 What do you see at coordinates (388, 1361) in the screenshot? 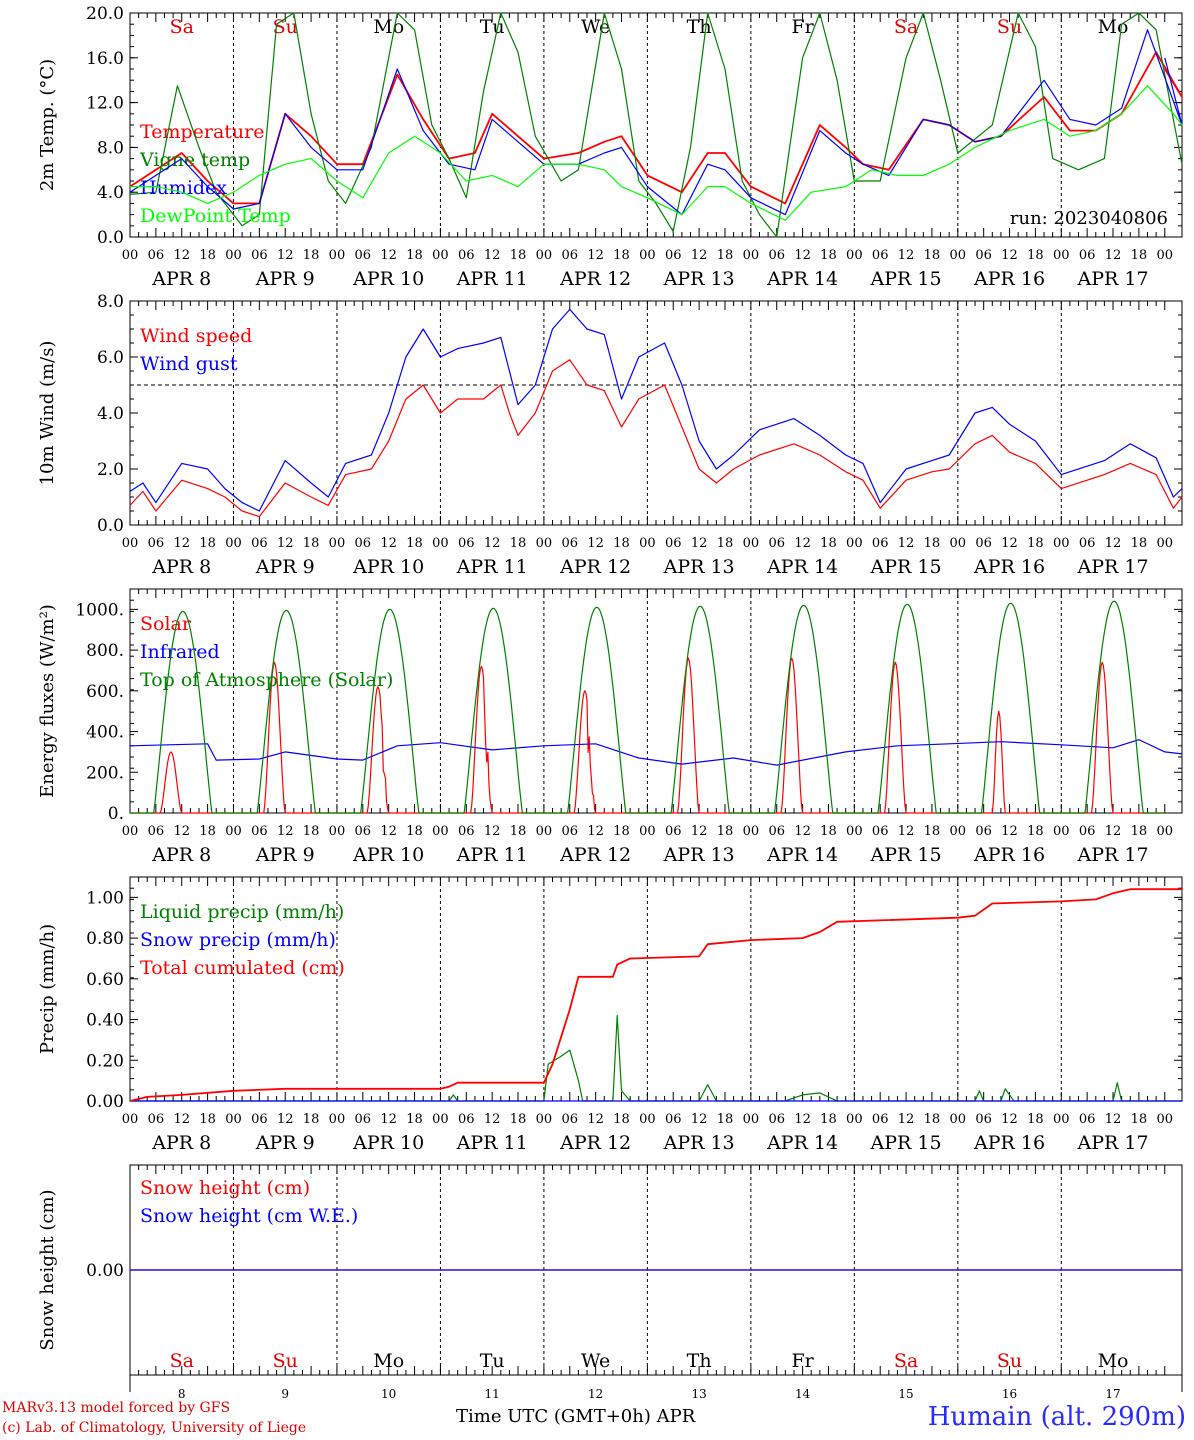
I see `weekday-label: Mo` at bounding box center [388, 1361].